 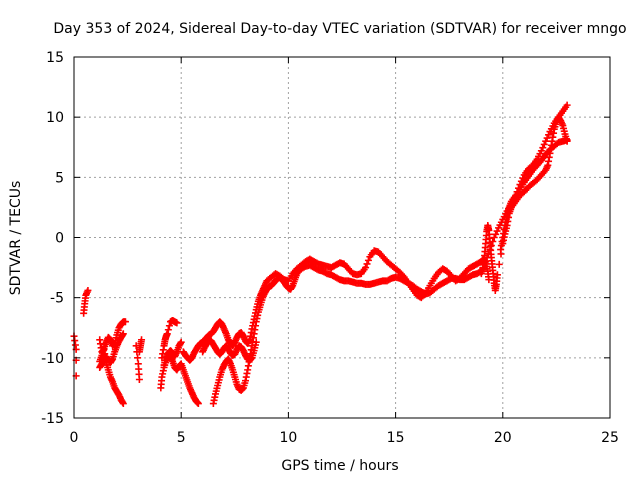 I want to click on x-tick-label: 20, so click(x=503, y=438).